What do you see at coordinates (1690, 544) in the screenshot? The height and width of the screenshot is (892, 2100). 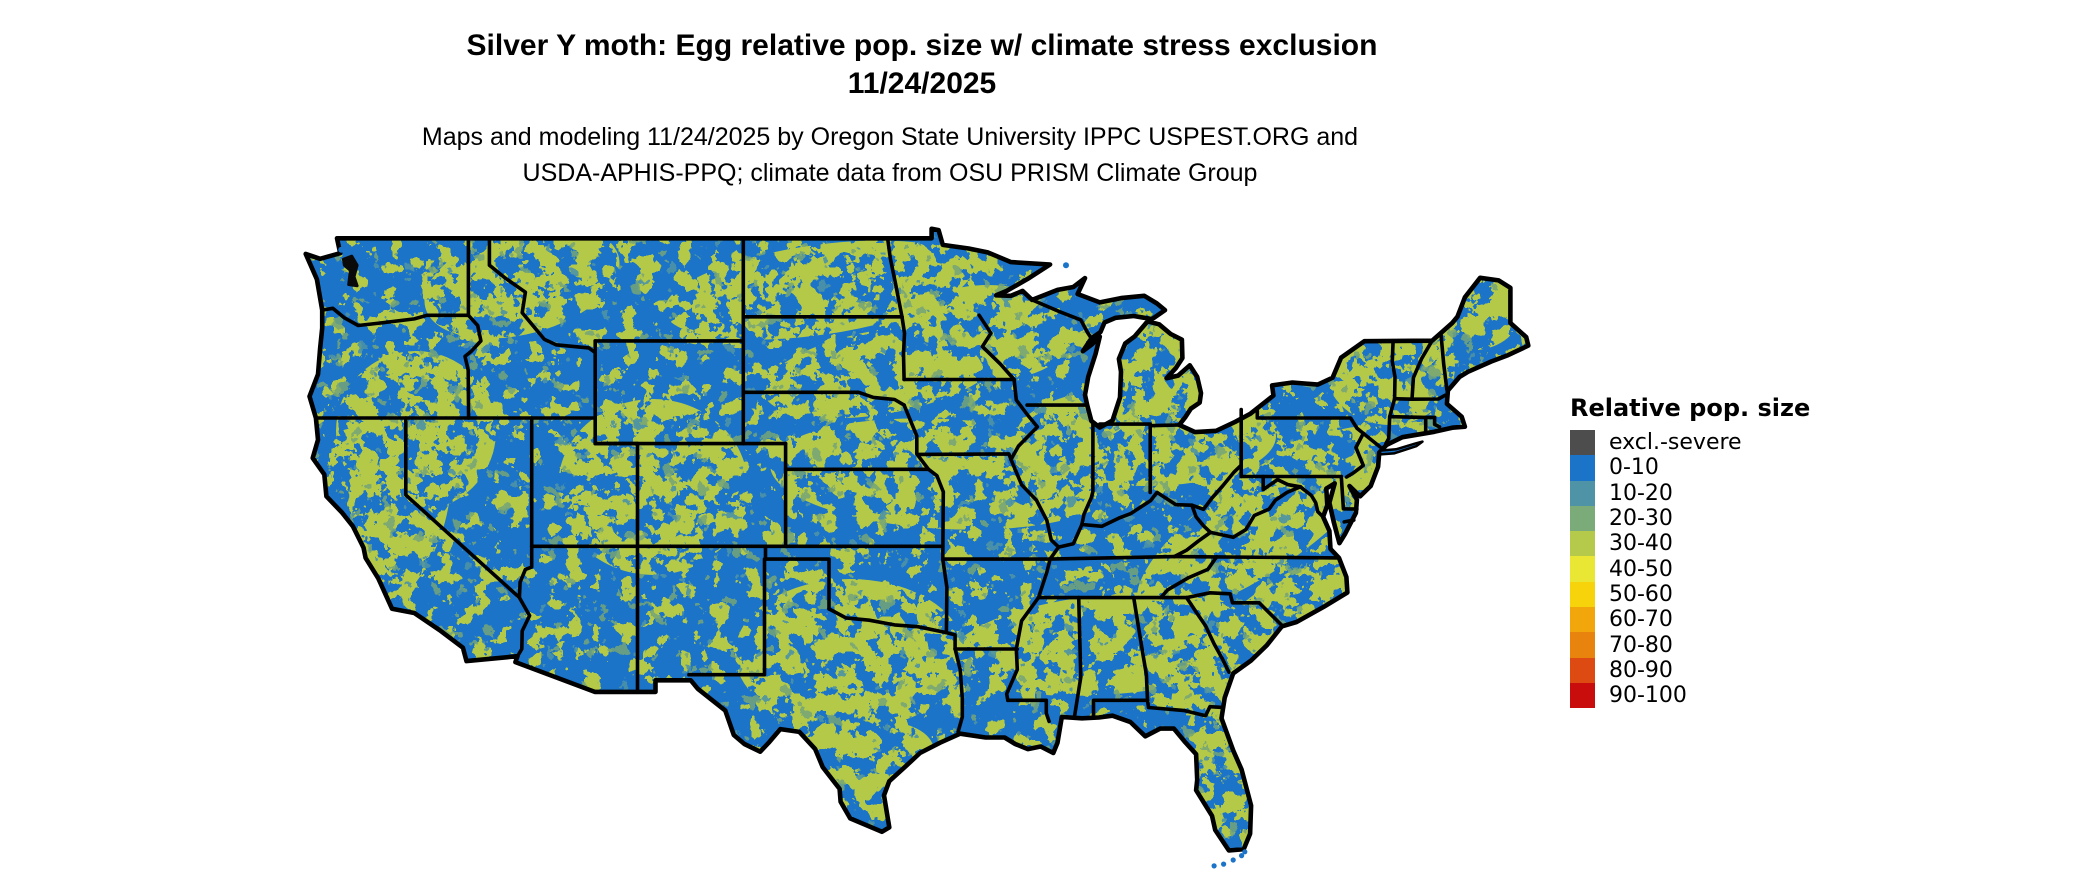 I see `legend-entry: 30-40` at bounding box center [1690, 544].